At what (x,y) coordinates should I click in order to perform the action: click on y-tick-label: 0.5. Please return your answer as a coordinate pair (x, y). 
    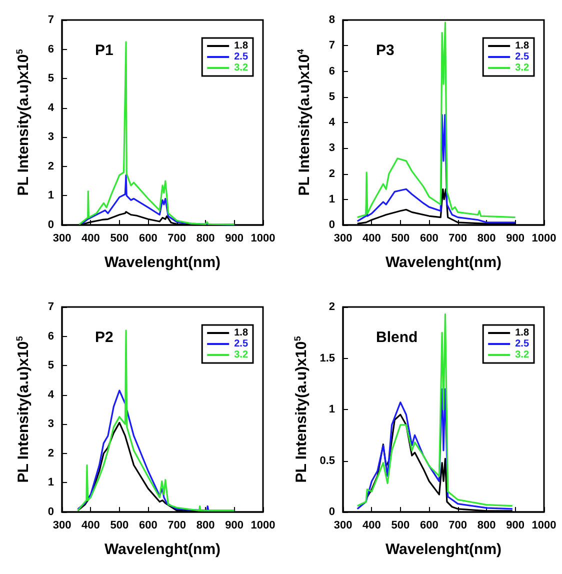
    Looking at the image, I should click on (327, 460).